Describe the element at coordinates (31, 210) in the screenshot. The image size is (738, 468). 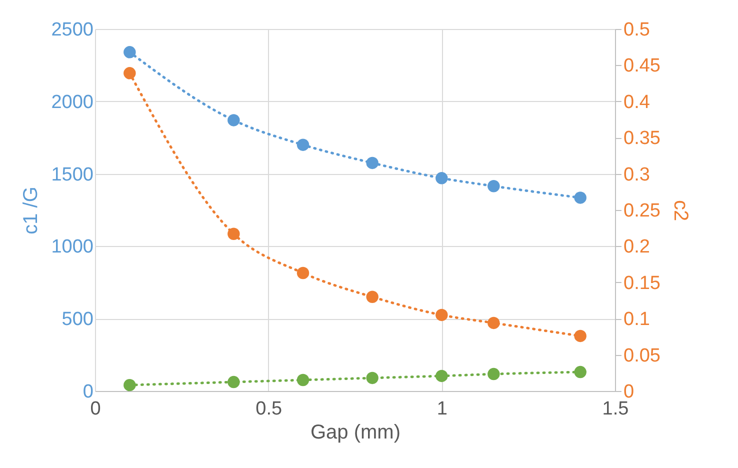
I see `y-axis-title: c1 /G` at that location.